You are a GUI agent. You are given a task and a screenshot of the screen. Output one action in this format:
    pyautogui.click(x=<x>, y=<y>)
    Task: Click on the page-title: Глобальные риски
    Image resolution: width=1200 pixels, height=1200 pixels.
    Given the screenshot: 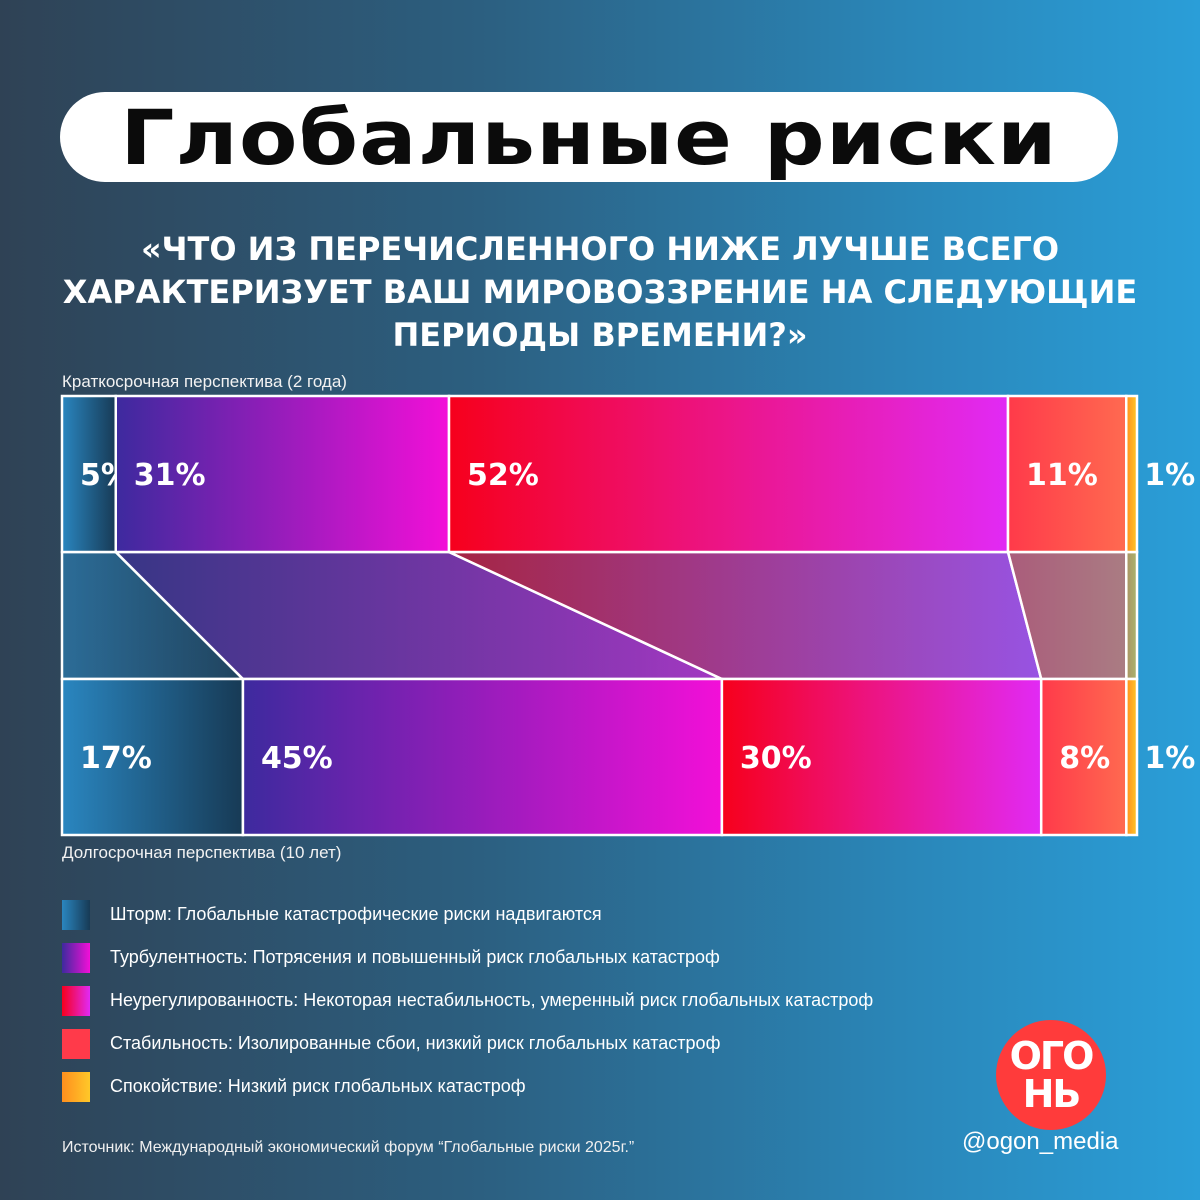 What is the action you would take?
    pyautogui.click(x=589, y=137)
    